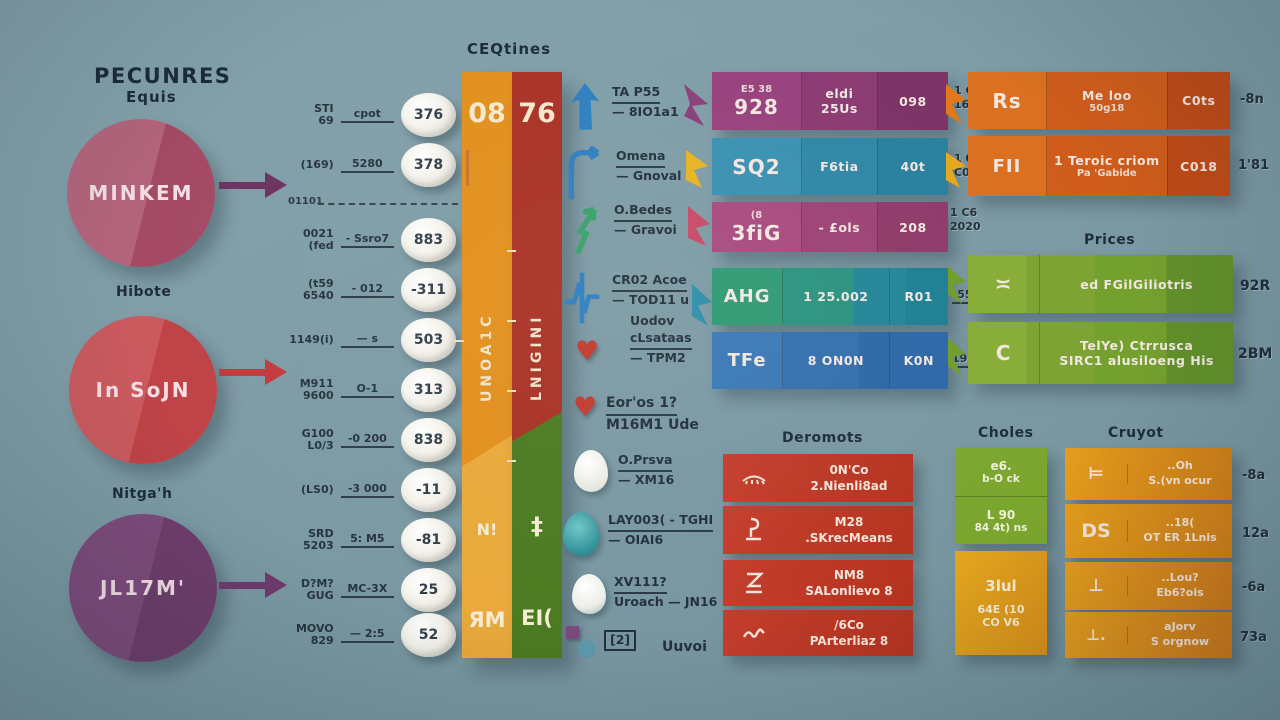 This screenshot has width=1280, height=720. What do you see at coordinates (822, 438) in the screenshot?
I see `deromots-title: Deromots` at bounding box center [822, 438].